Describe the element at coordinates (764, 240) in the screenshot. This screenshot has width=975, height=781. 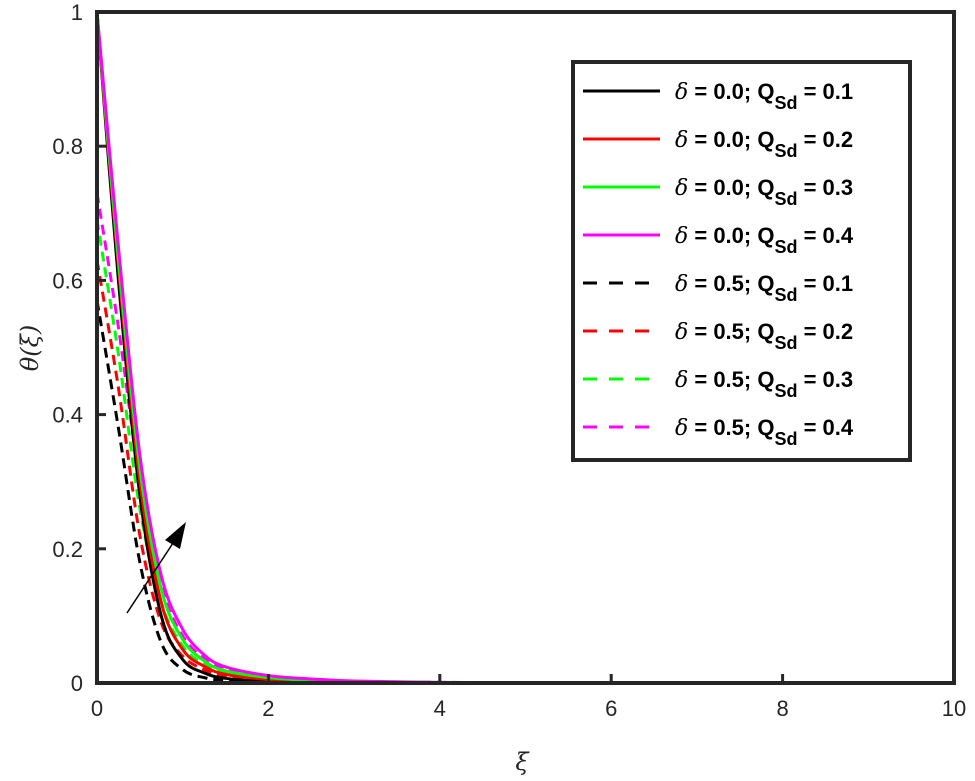
I see `legend-entry-label: δ = 0.0; QSd = 0.4` at that location.